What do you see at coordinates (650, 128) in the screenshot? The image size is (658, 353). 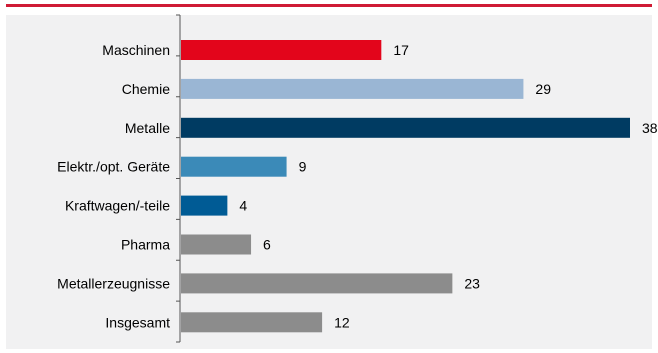 I see `data-label: 38` at bounding box center [650, 128].